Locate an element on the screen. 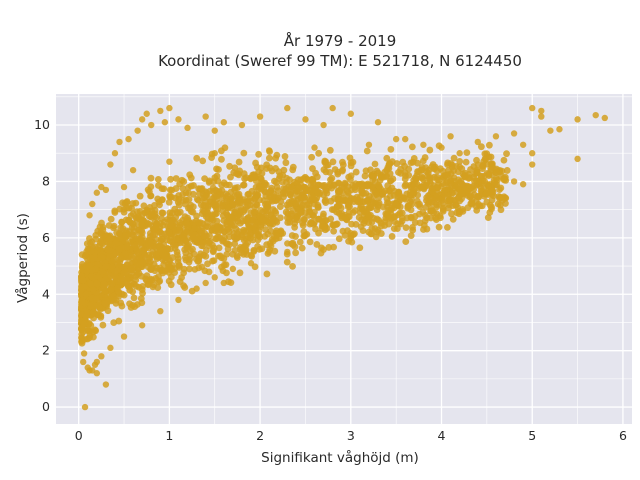 Image resolution: width=640 pixels, height=480 pixels. x-axis-label: Signifikant våghöjd (m) is located at coordinates (340, 457).